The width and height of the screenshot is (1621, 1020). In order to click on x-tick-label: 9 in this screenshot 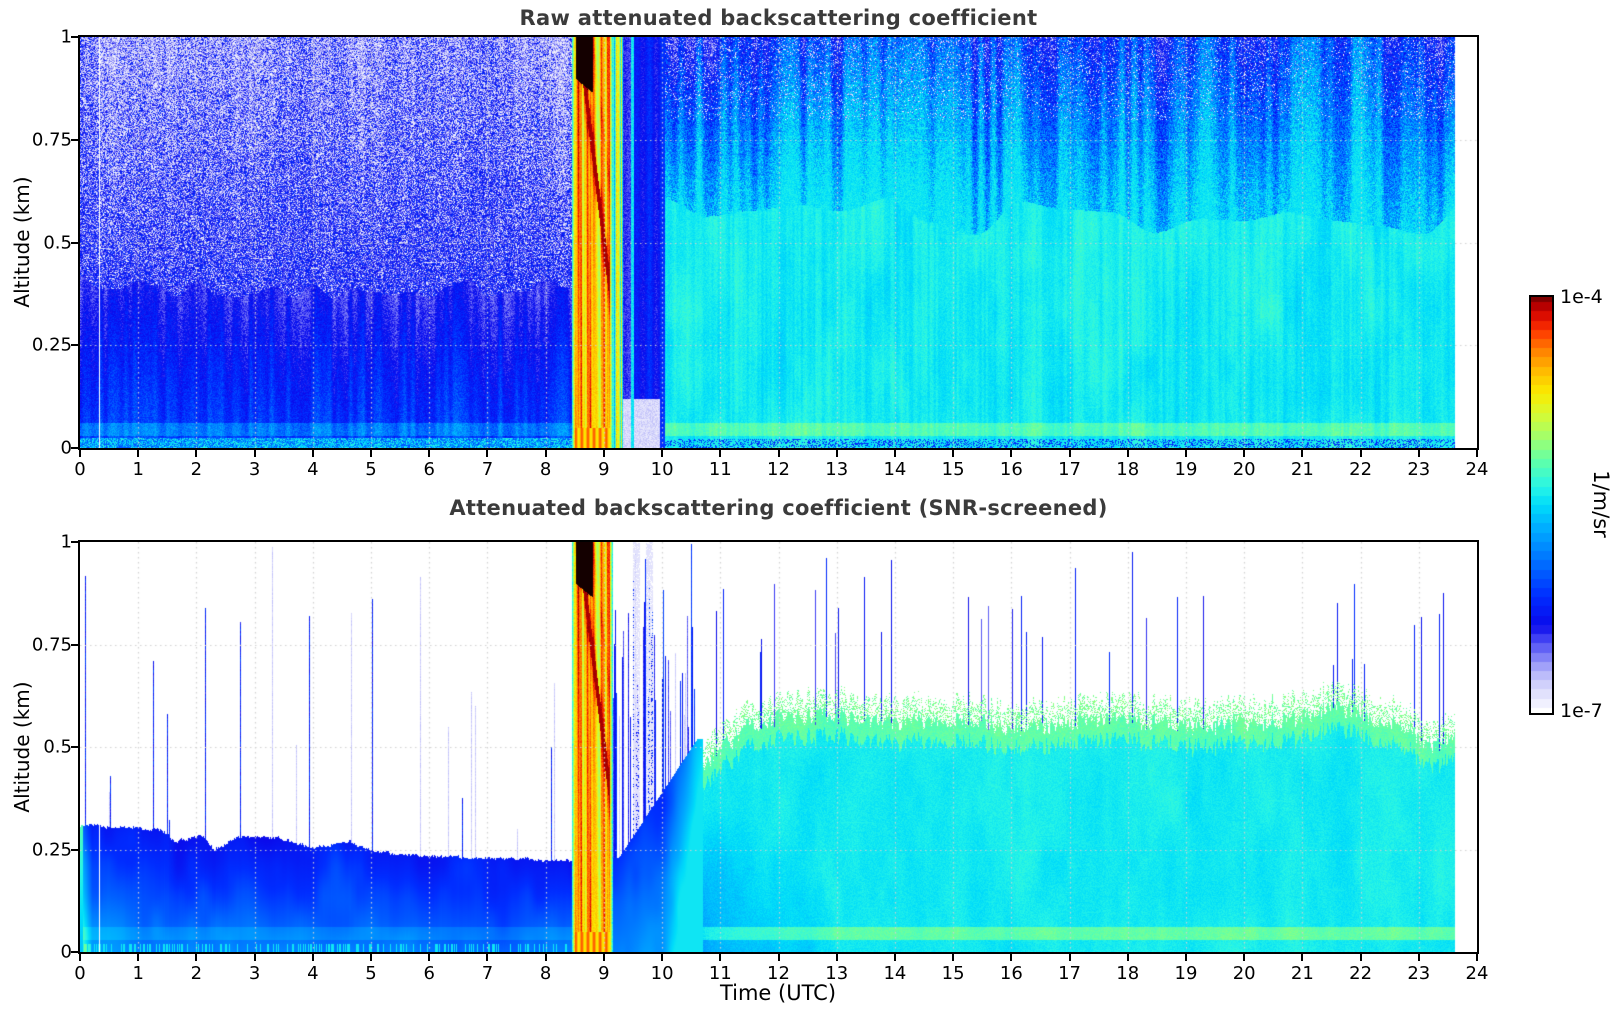, I will do `click(604, 973)`.